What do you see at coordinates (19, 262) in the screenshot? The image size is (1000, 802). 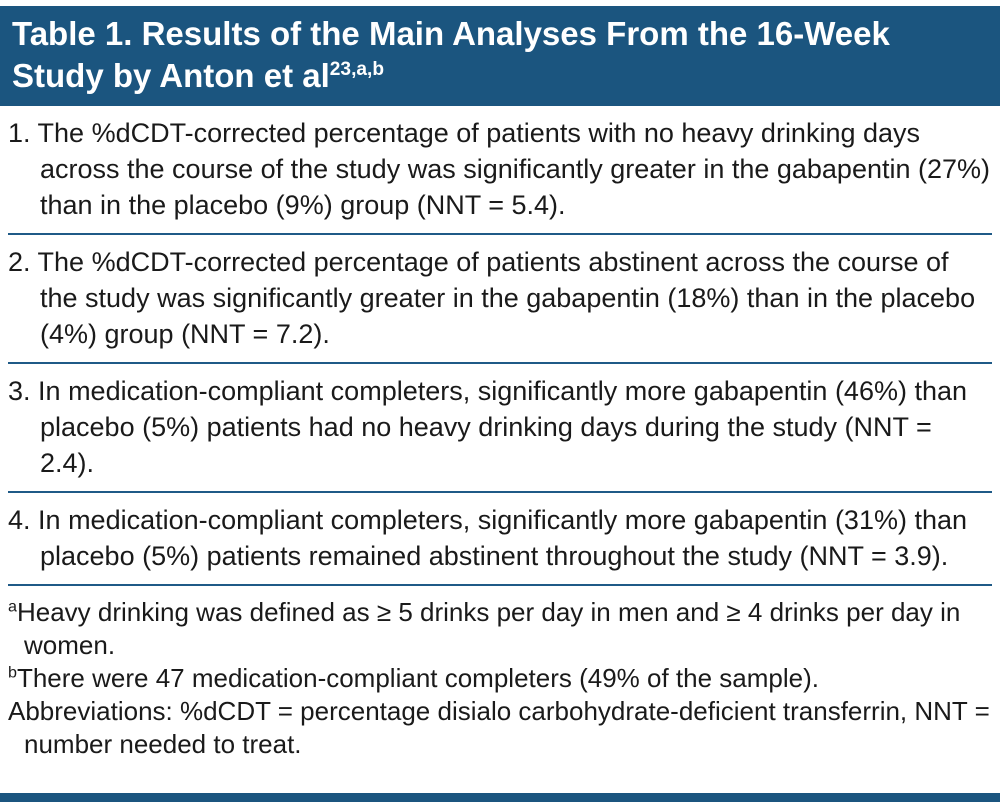 I see `list-item-2-number: 2.` at bounding box center [19, 262].